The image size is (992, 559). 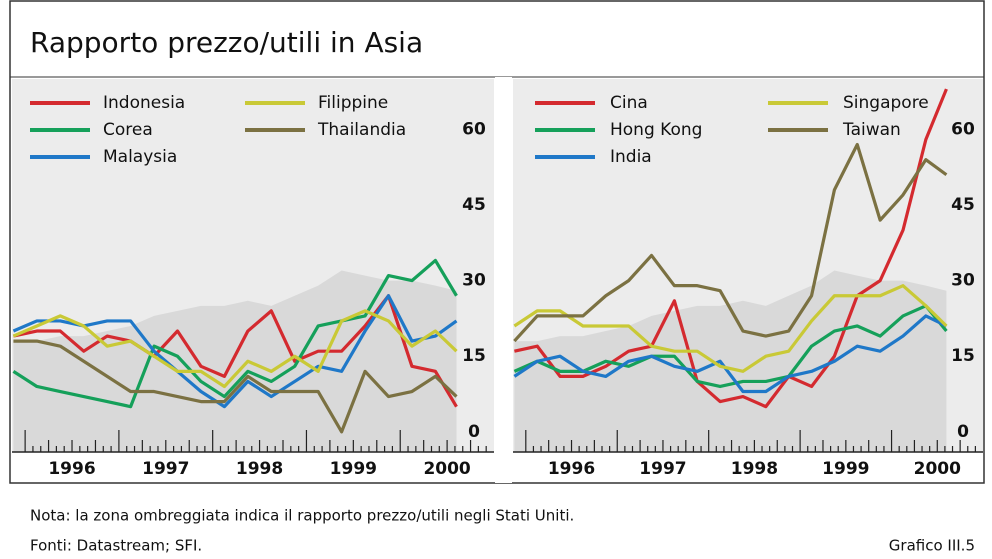 I want to click on legend-label: Filippine, so click(x=353, y=103).